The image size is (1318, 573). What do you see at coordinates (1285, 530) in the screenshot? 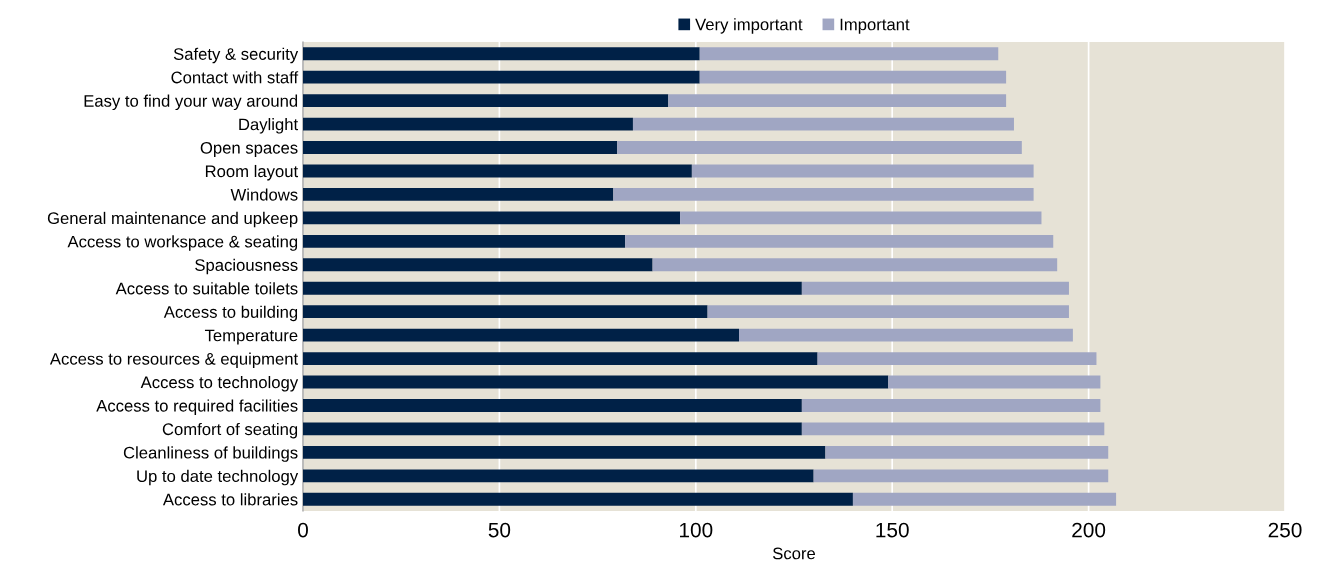
I see `x-tick-label: 250` at bounding box center [1285, 530].